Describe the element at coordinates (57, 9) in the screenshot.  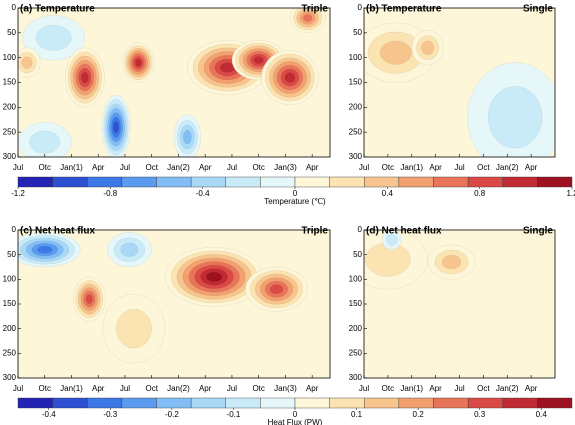
I see `panel-title: (a) Temperature` at that location.